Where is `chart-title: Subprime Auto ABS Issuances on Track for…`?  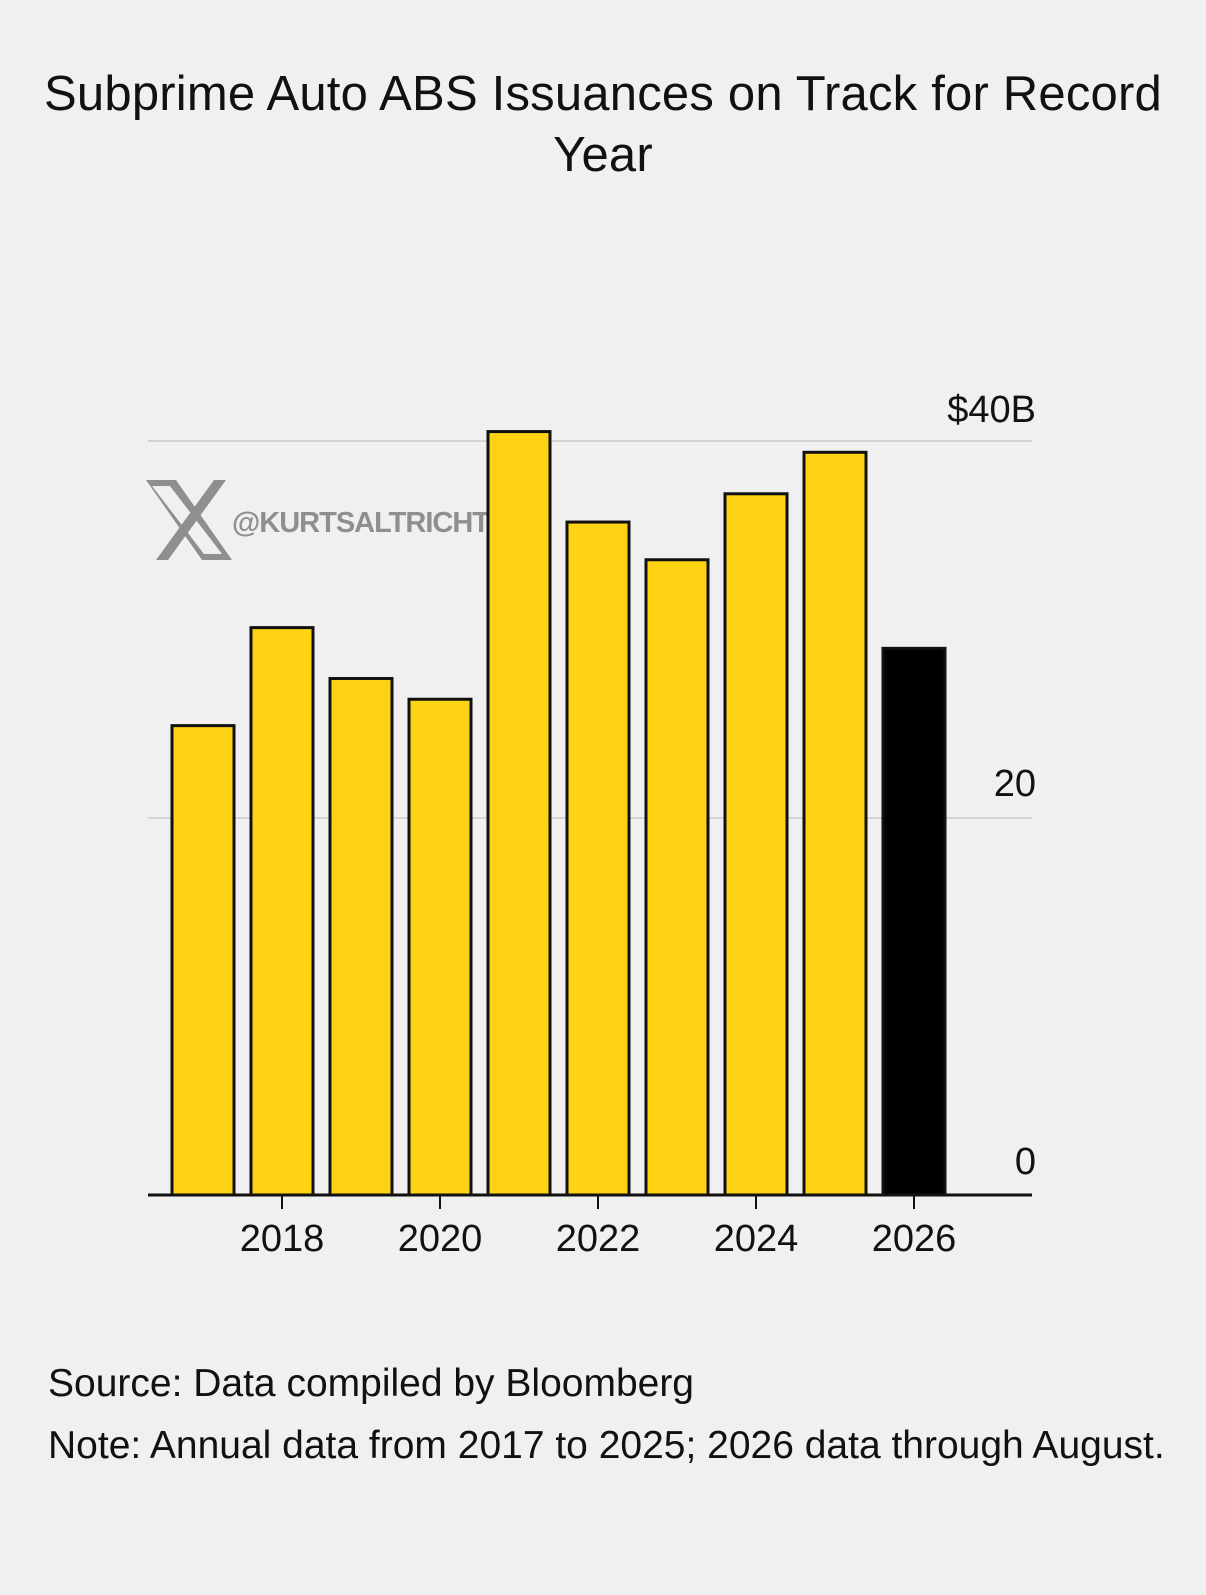 chart-title: Subprime Auto ABS Issuances on Track for… is located at coordinates (603, 124).